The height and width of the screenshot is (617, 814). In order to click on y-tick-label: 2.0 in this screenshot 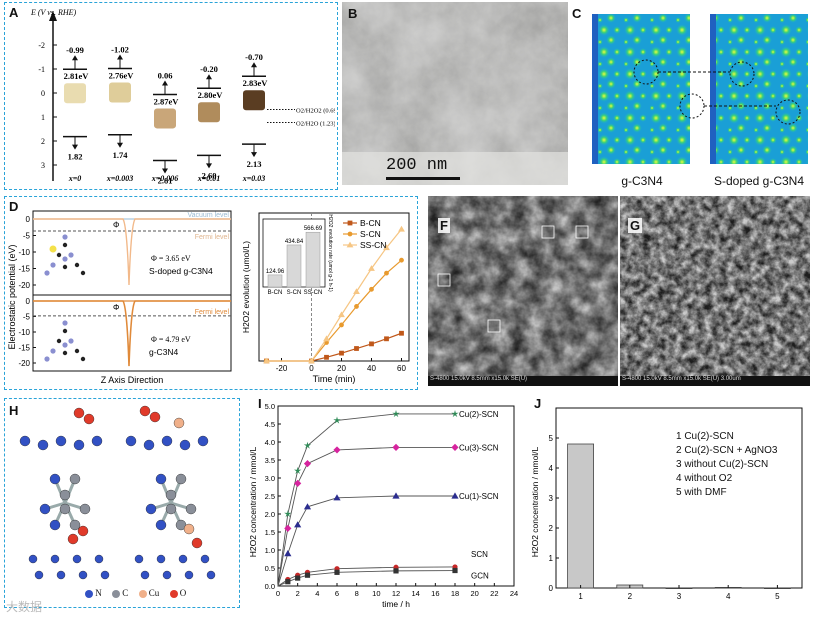, I will do `click(270, 514)`.